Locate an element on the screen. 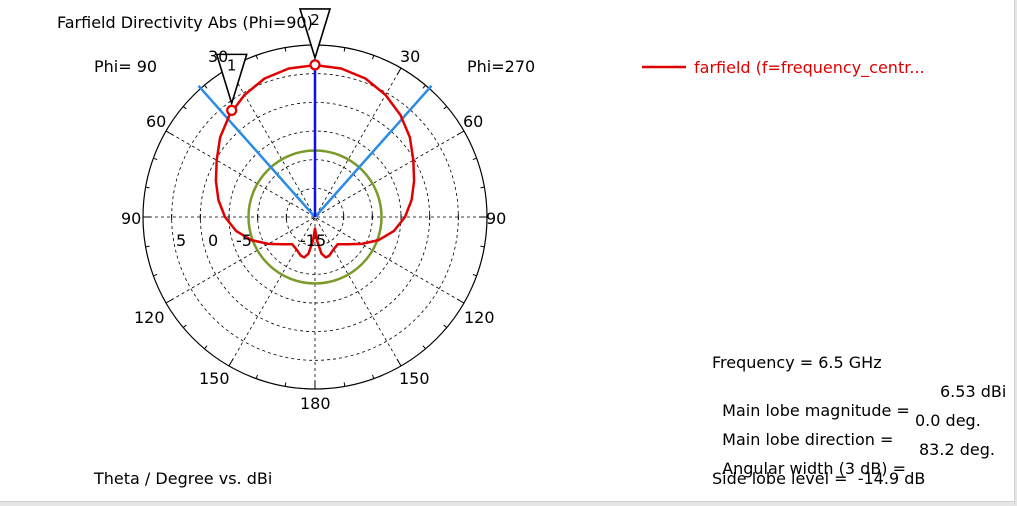 The image size is (1017, 506). result-angular-width: Angular width (3 dB) = 83.2 deg. is located at coordinates (853, 468).